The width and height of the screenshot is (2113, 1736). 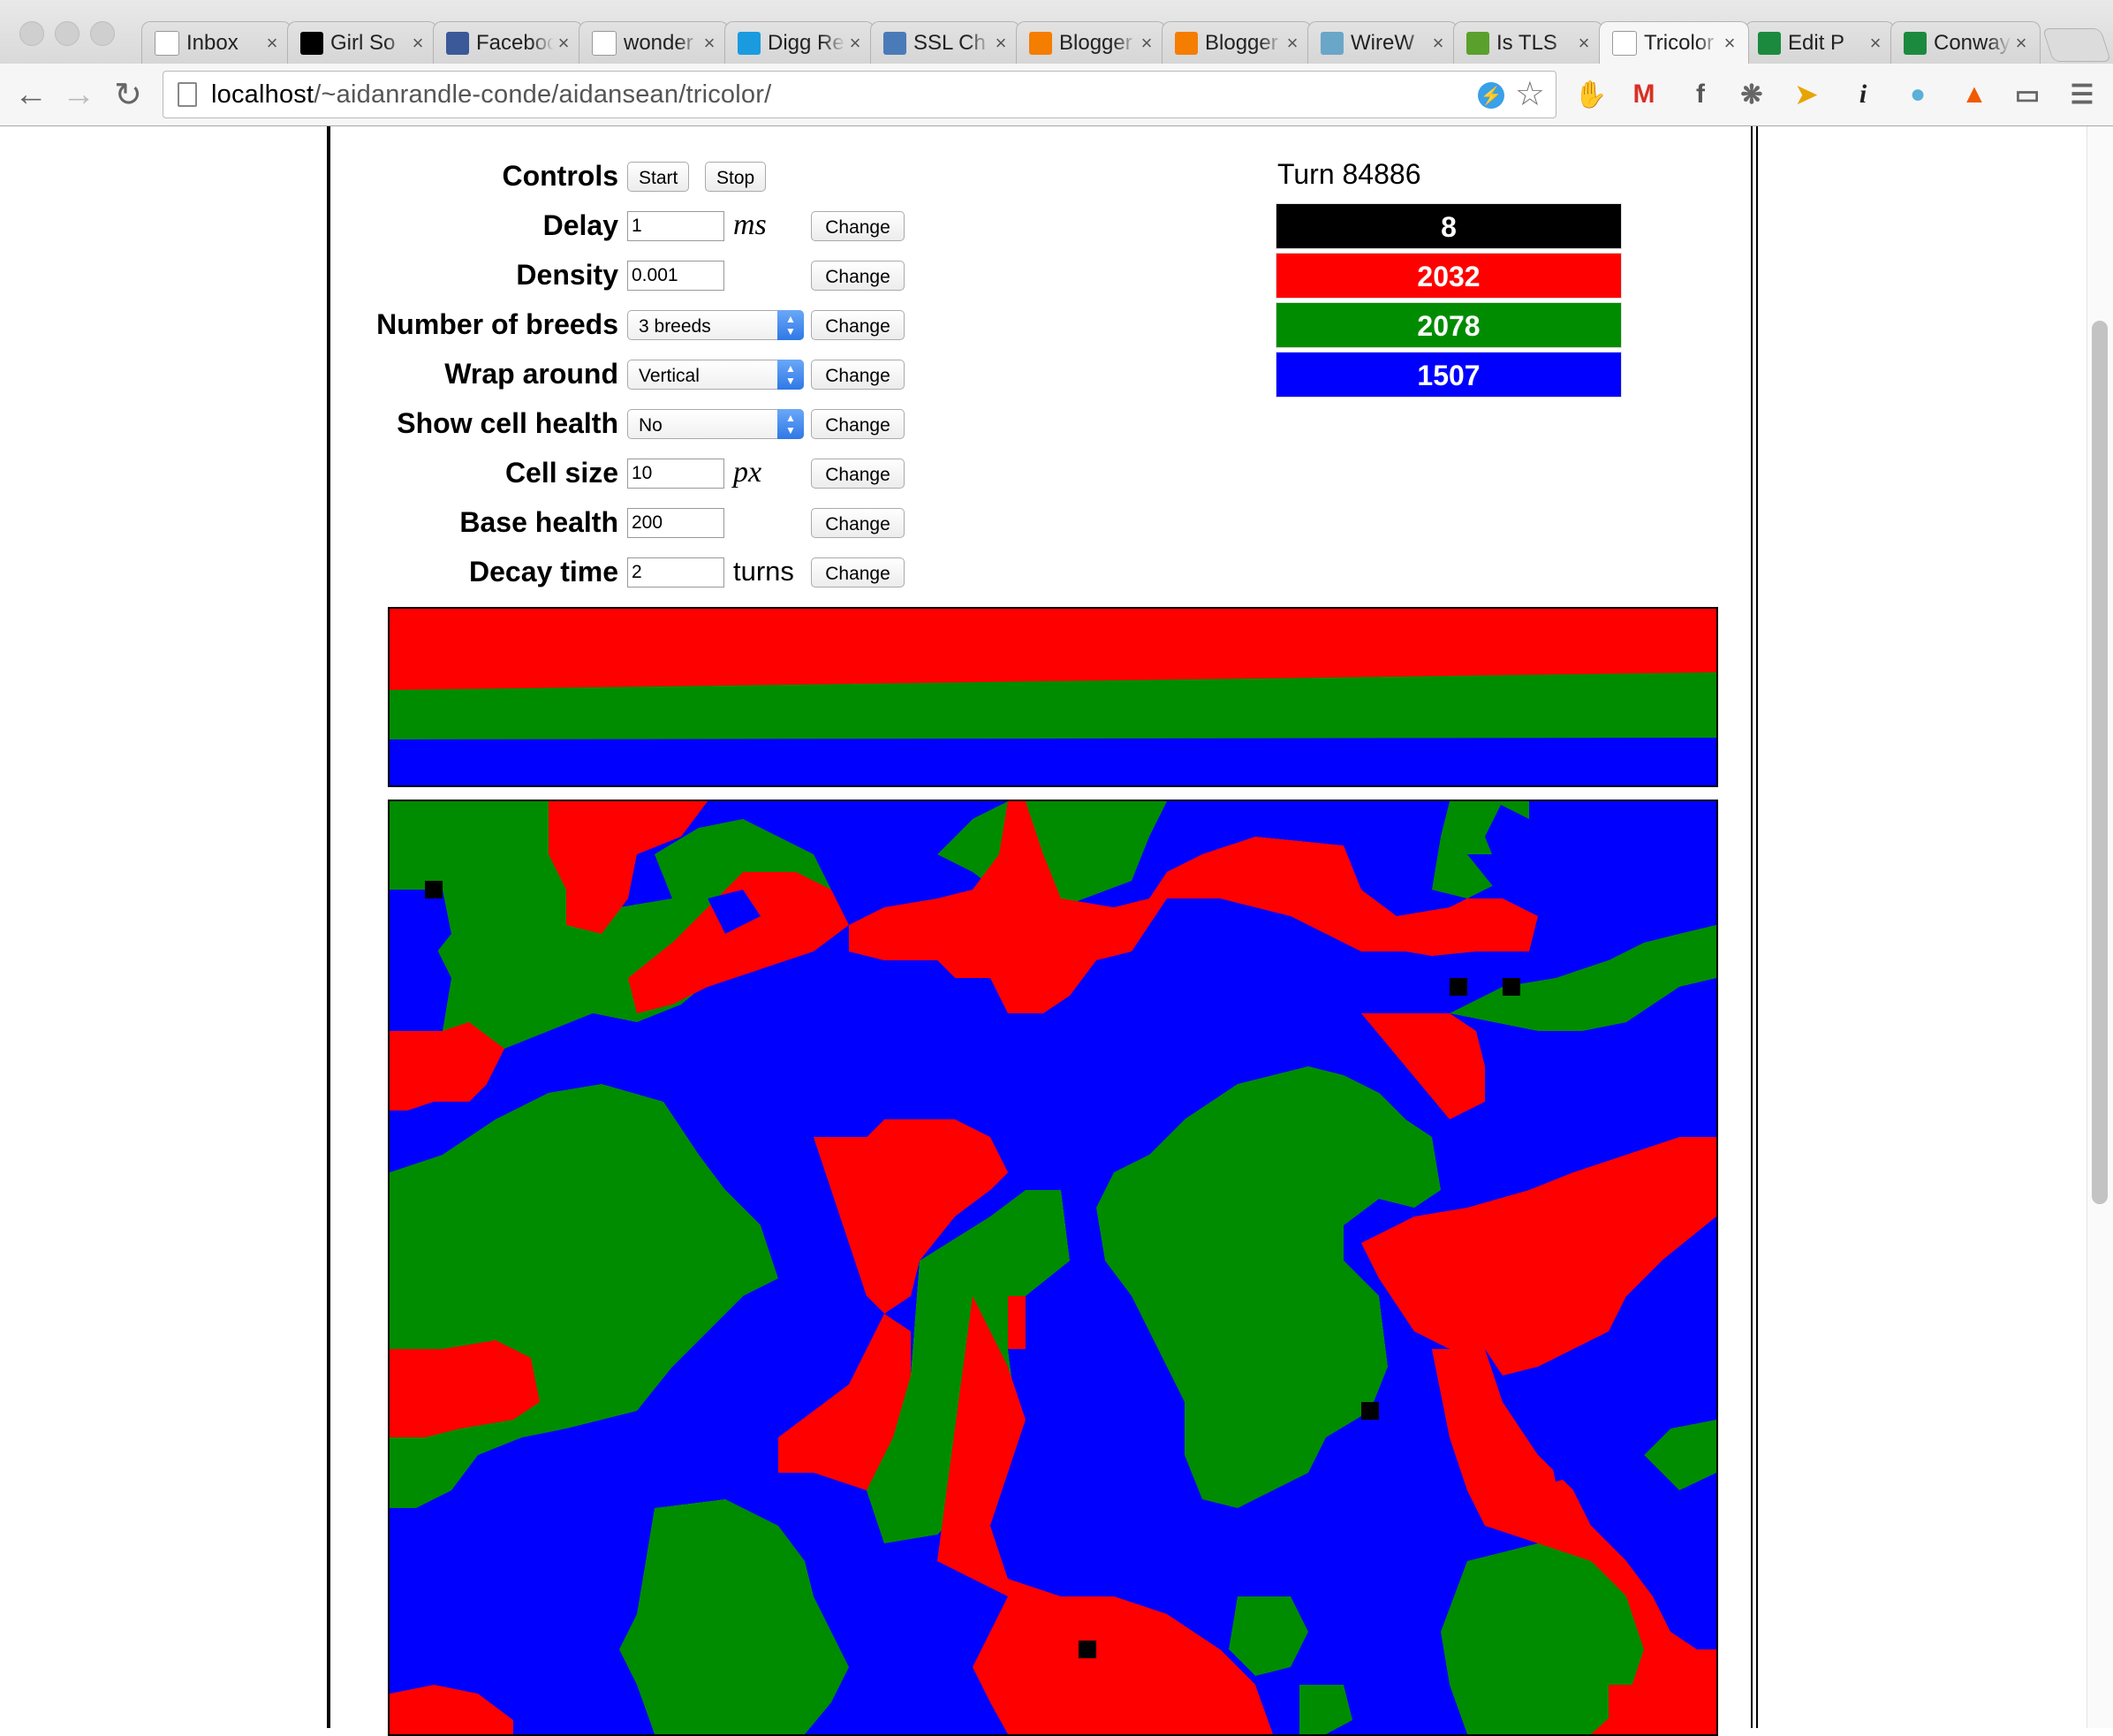 What do you see at coordinates (1769, 43) in the screenshot?
I see `a-icon` at bounding box center [1769, 43].